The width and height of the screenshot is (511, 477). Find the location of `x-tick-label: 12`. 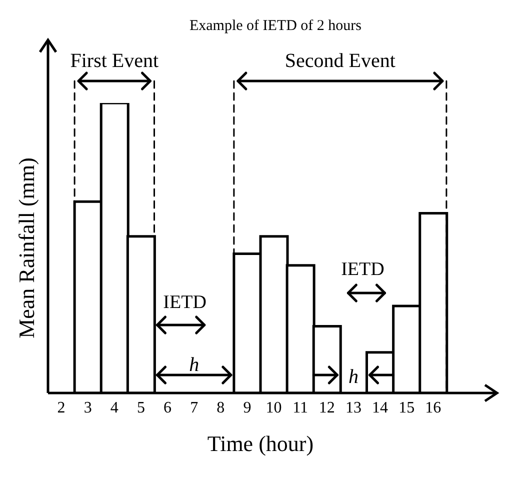

x-tick-label: 12 is located at coordinates (326, 407).